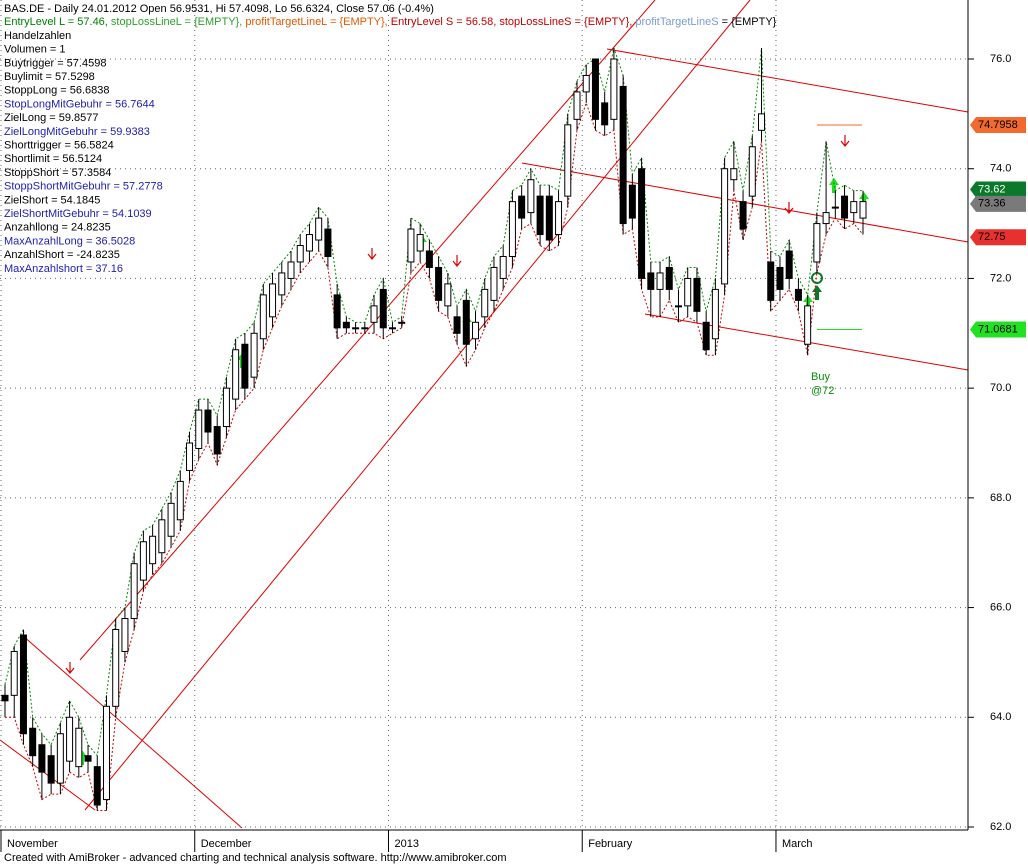 Image resolution: width=1028 pixels, height=865 pixels. What do you see at coordinates (77, 132) in the screenshot?
I see `param-line: ZielLongMitGebuhr = 59.9383` at bounding box center [77, 132].